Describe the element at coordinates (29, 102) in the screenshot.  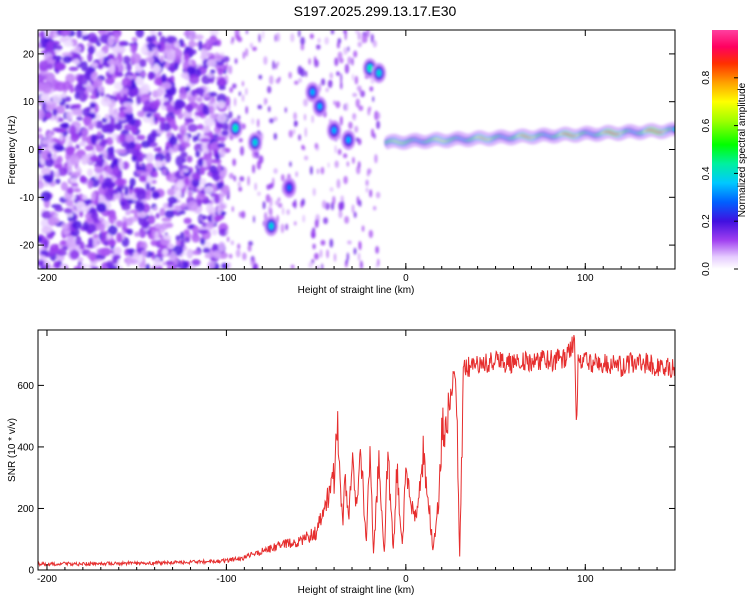
I see `y-tick-label: 10` at that location.